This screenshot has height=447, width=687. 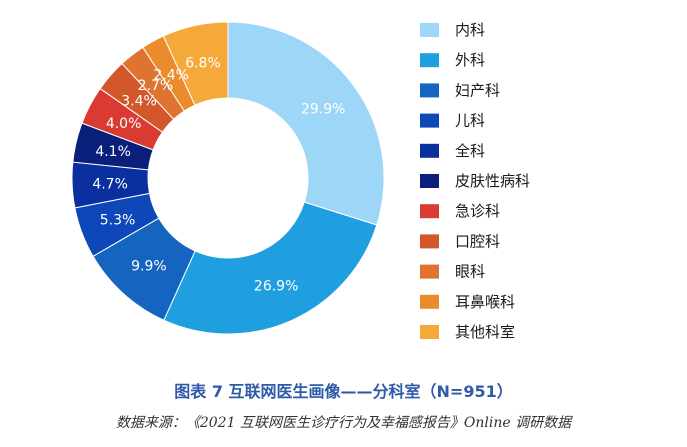 I want to click on slice-label-9: 2.4%, so click(x=171, y=76).